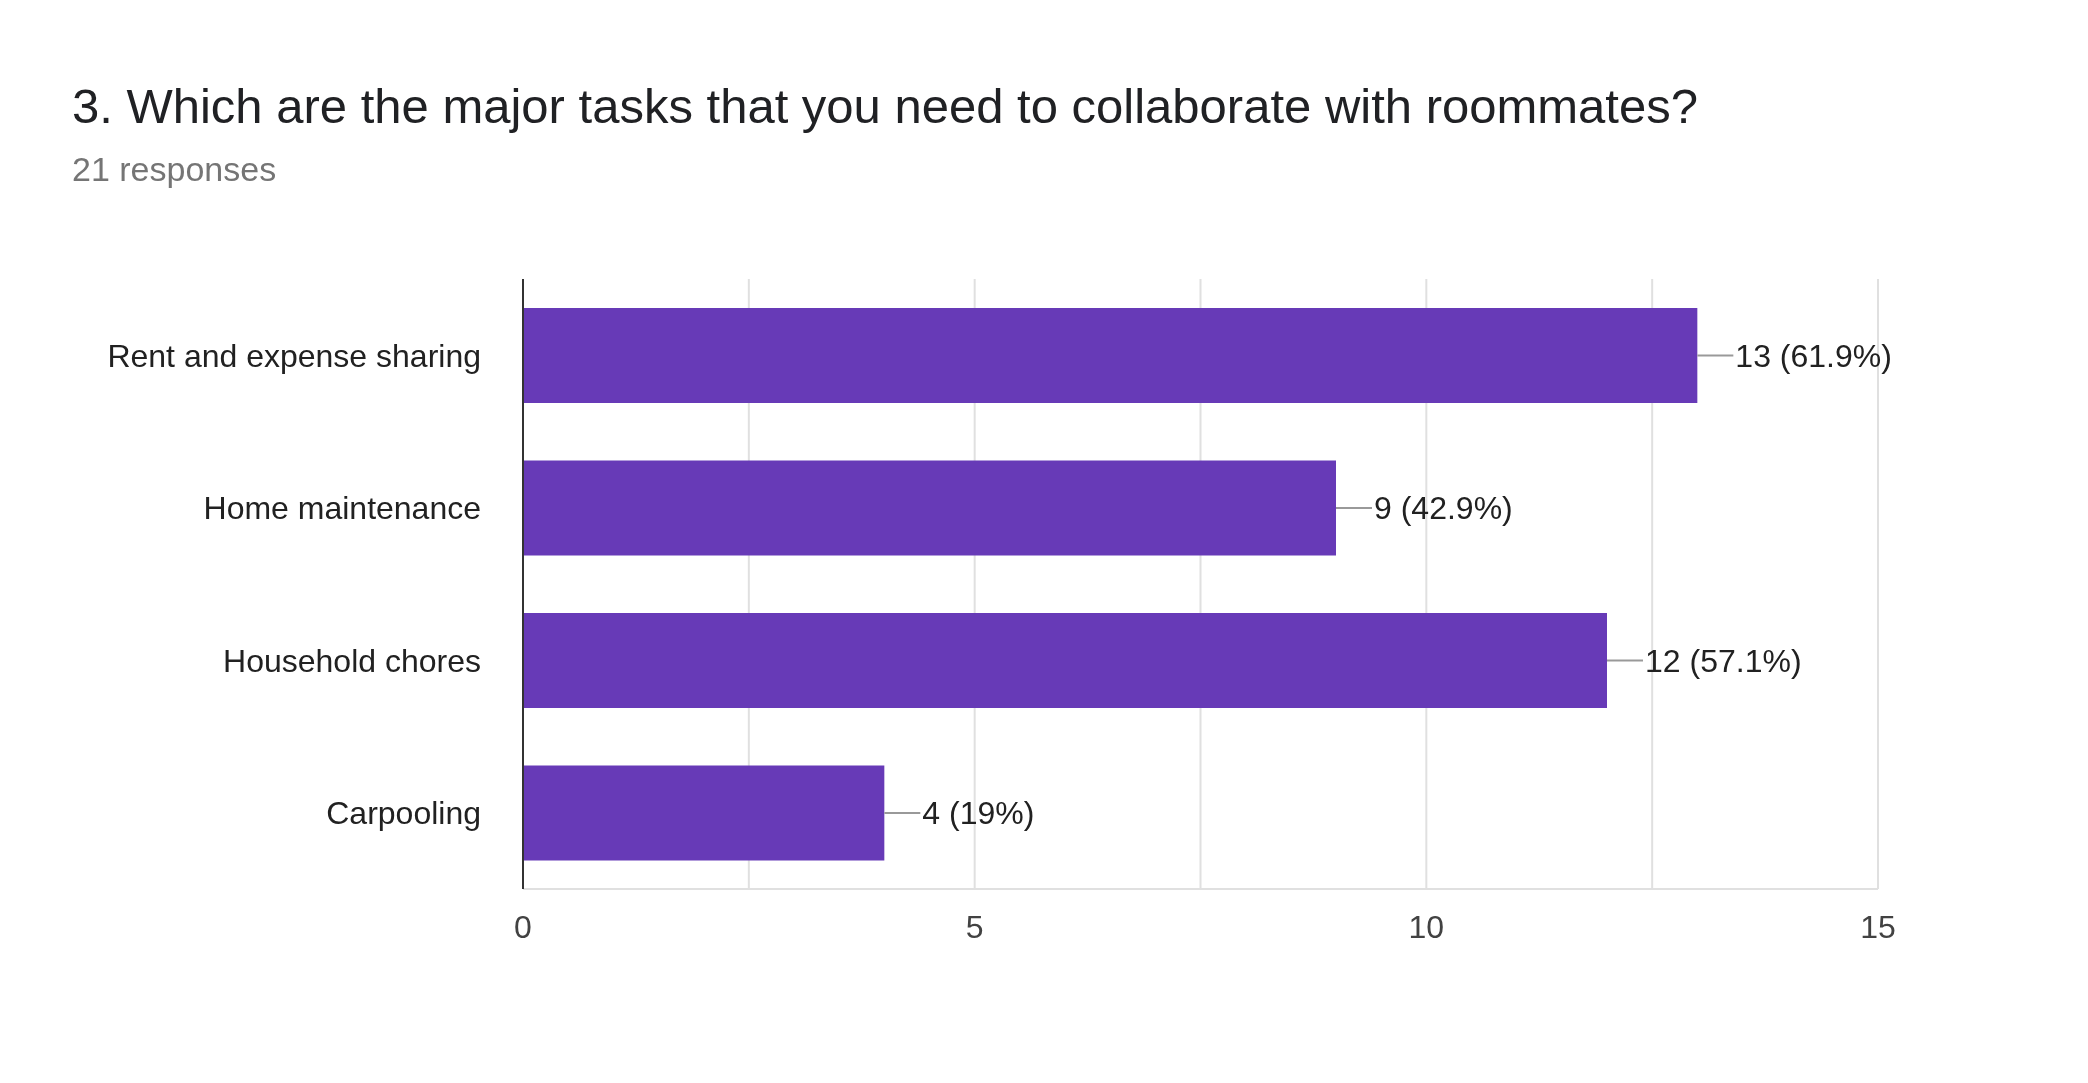 This screenshot has width=2088, height=1083. I want to click on x-tick-label: 0, so click(523, 926).